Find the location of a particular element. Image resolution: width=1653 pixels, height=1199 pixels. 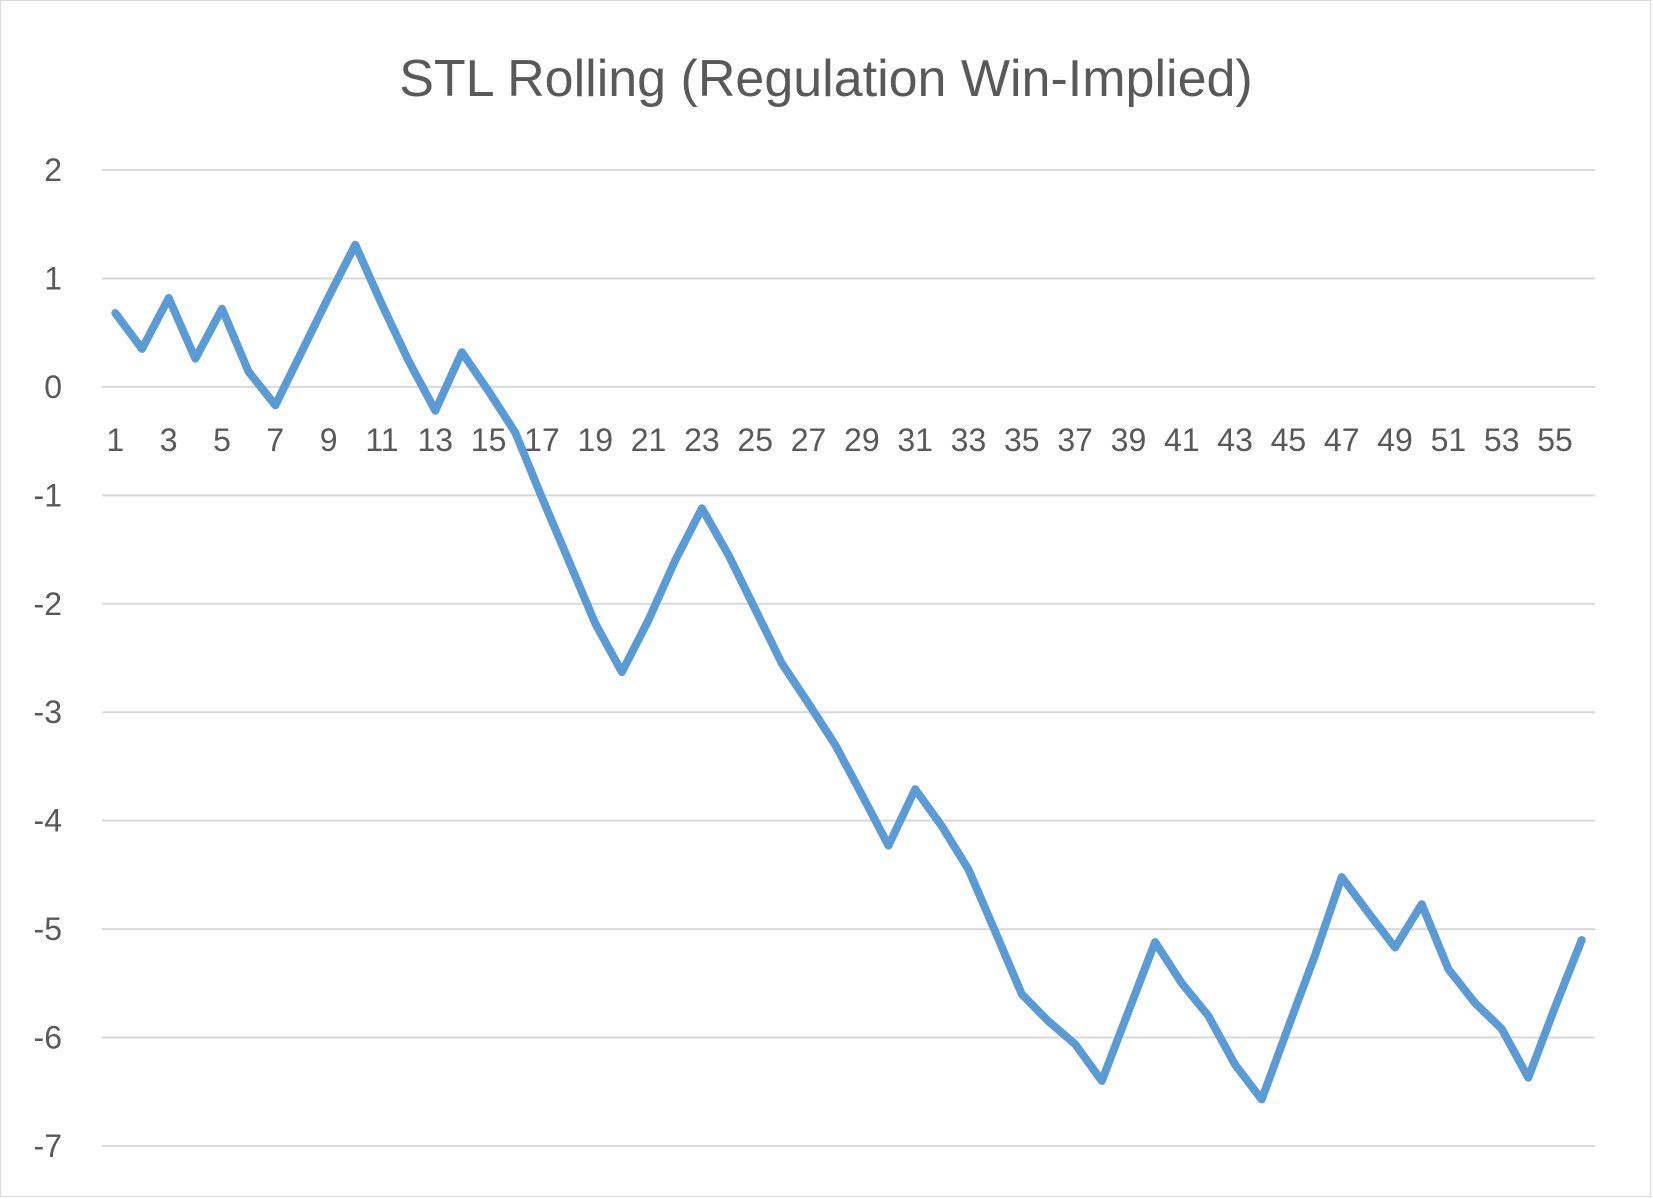

x-tick-label: 25 is located at coordinates (755, 440).